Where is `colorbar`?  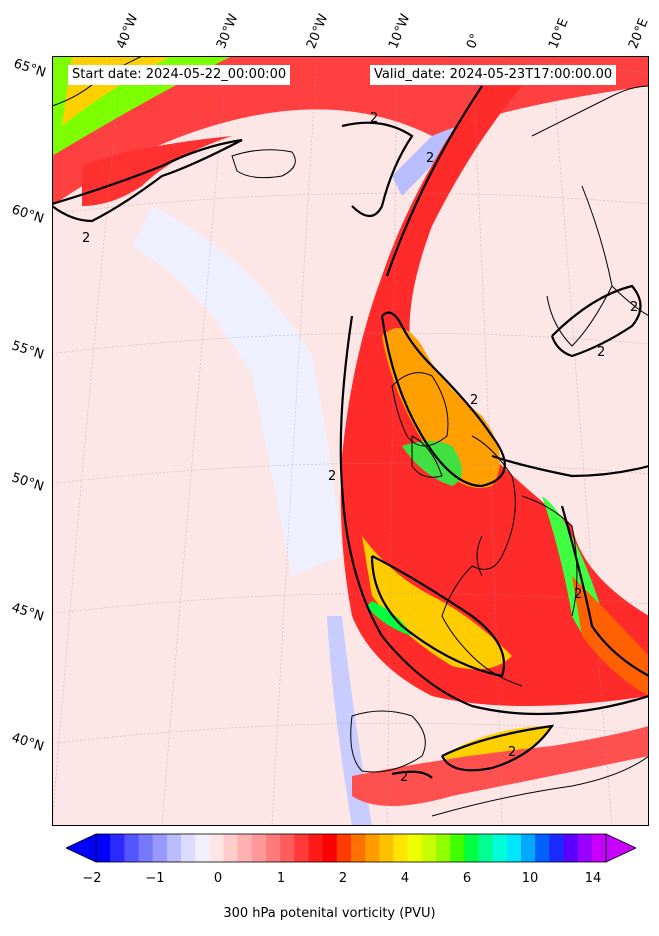 colorbar is located at coordinates (351, 848).